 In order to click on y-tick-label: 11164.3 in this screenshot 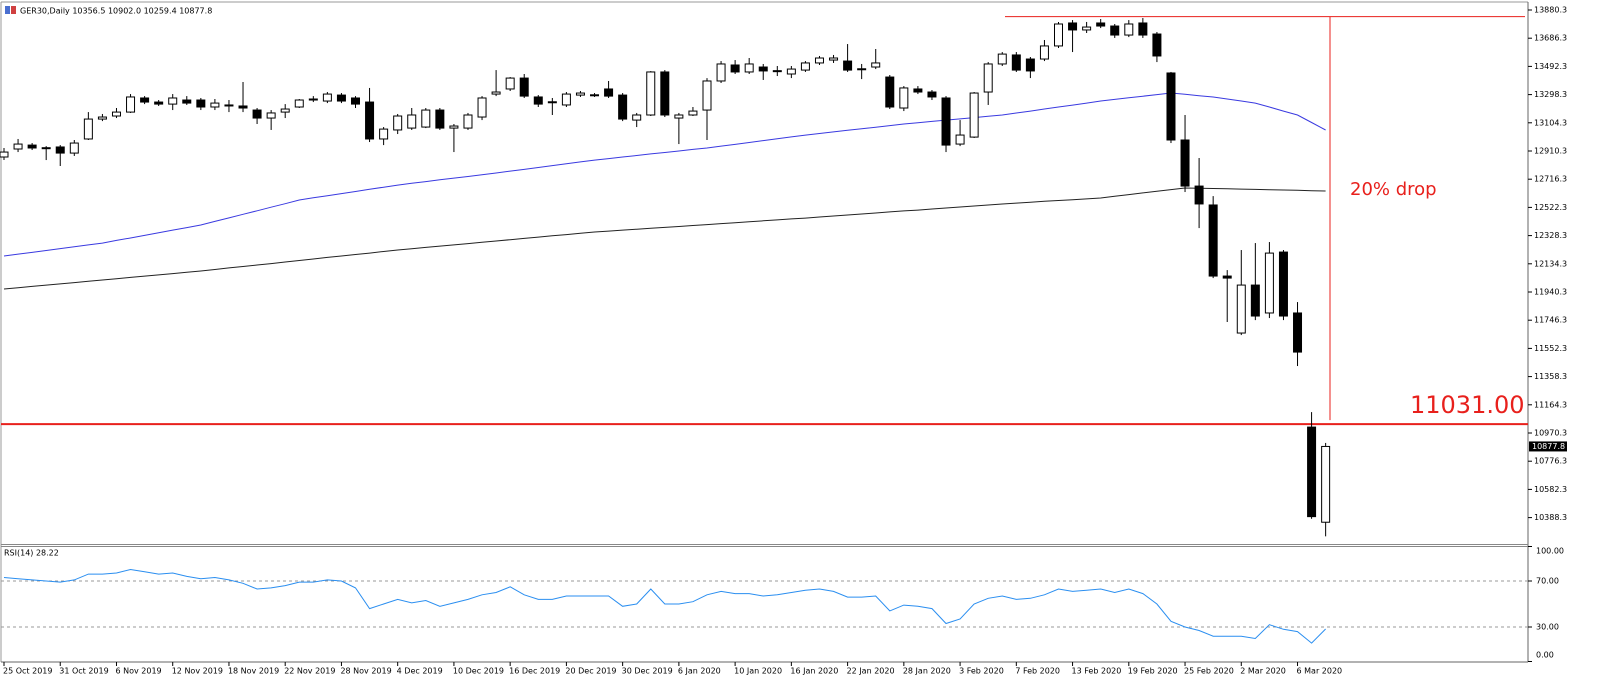, I will do `click(1550, 404)`.